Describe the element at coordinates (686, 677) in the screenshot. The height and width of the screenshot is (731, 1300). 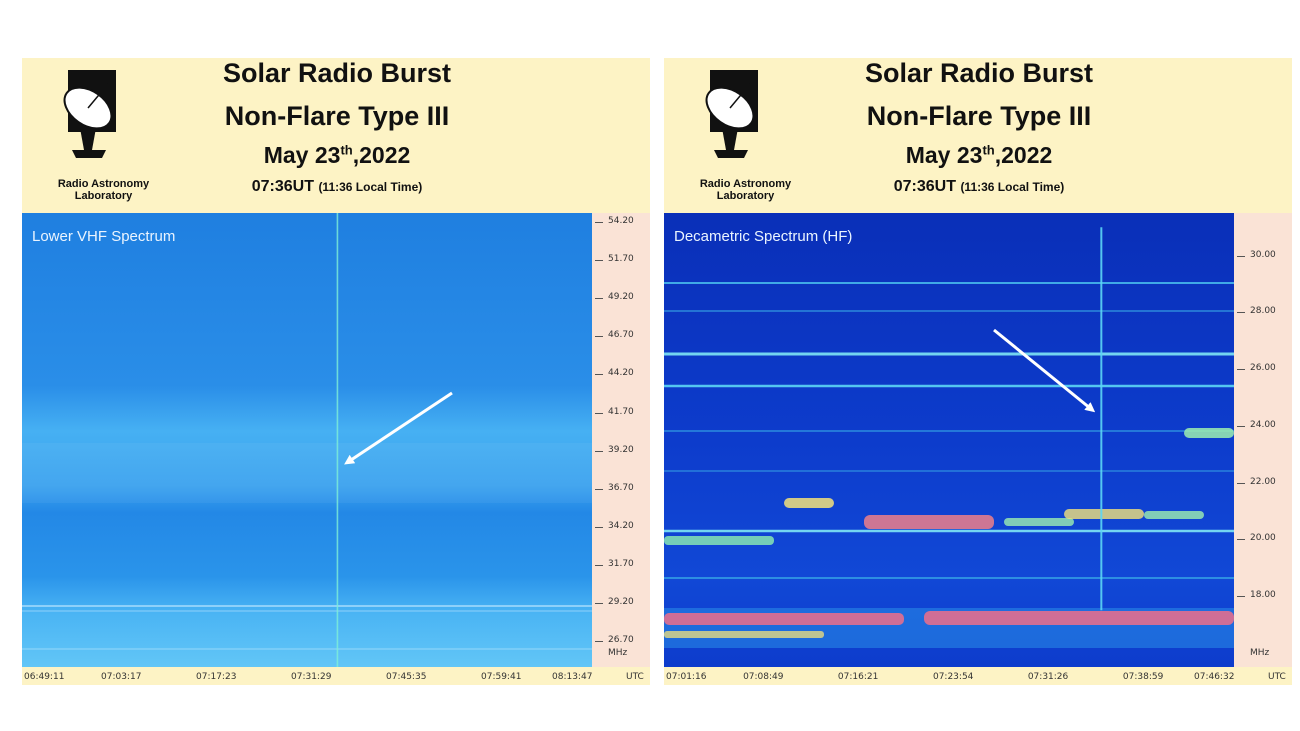
I see `x-tick-label: 07:01:16` at that location.